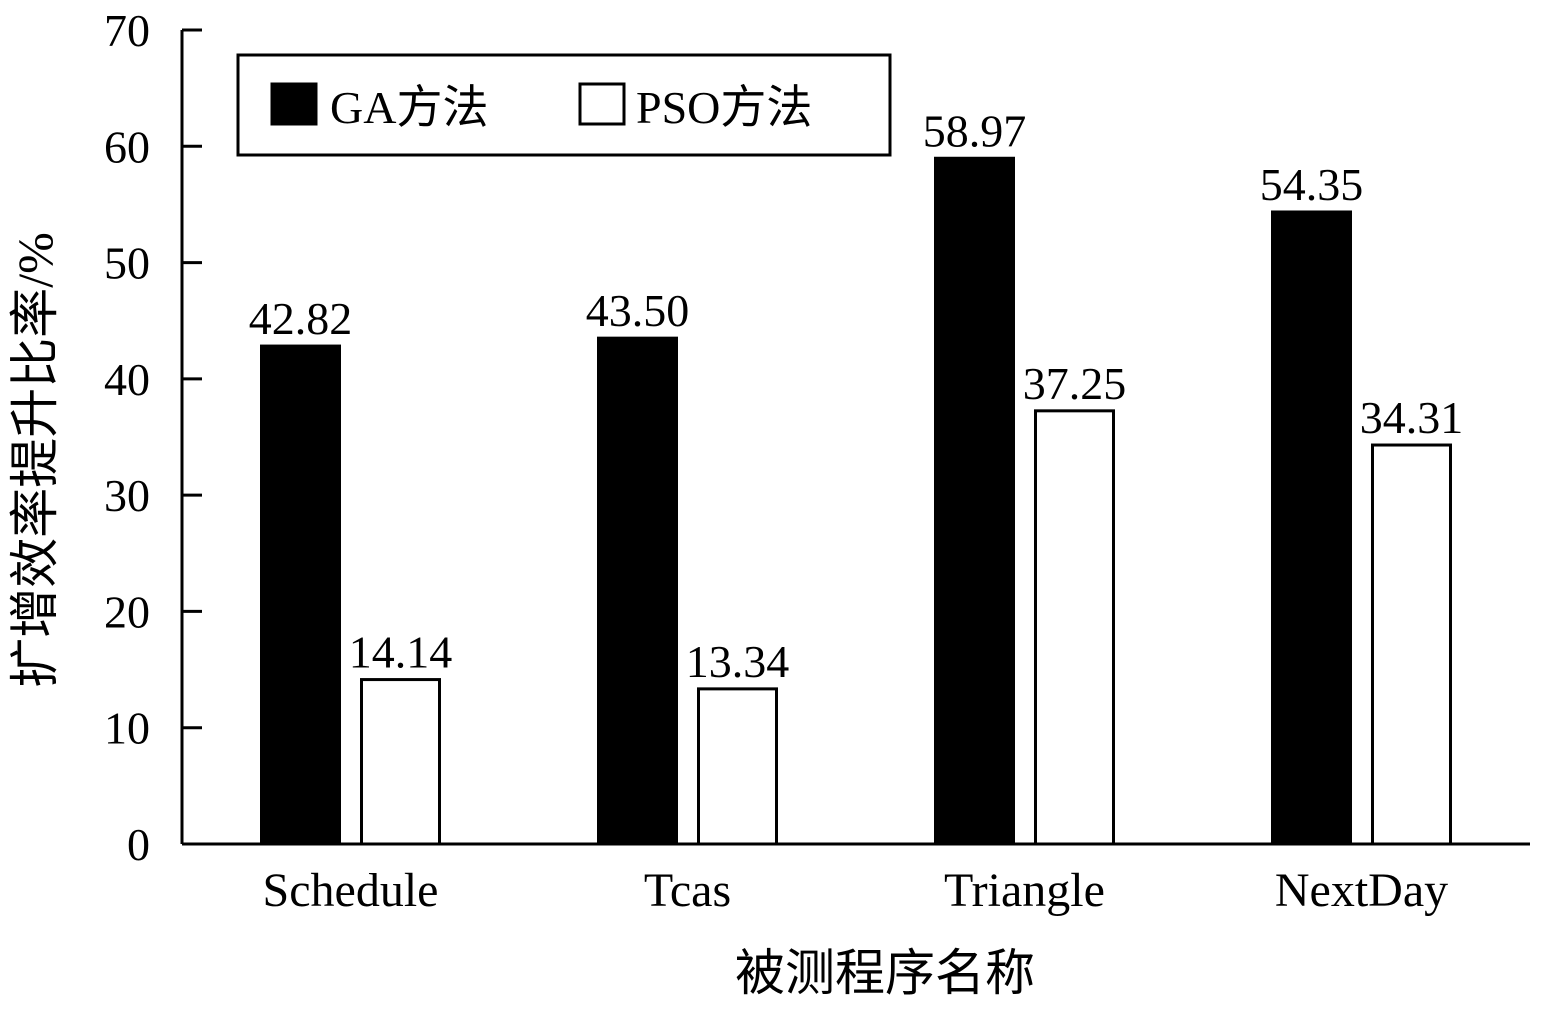 This screenshot has height=1009, width=1558. I want to click on x-tick-label: NextDay, so click(1361, 890).